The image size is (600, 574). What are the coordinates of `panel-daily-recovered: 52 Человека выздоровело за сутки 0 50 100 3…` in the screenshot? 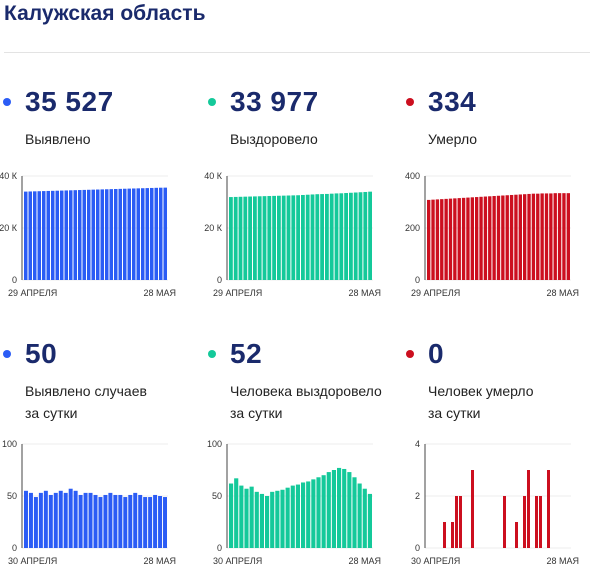 It's located at (303, 454).